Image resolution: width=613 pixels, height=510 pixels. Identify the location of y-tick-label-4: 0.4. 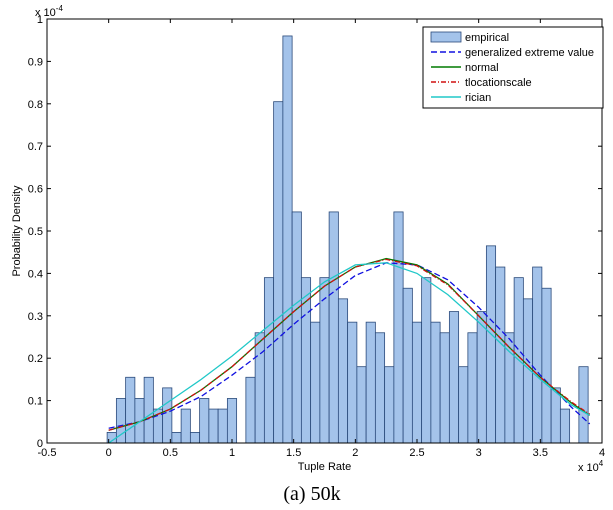
(35, 274).